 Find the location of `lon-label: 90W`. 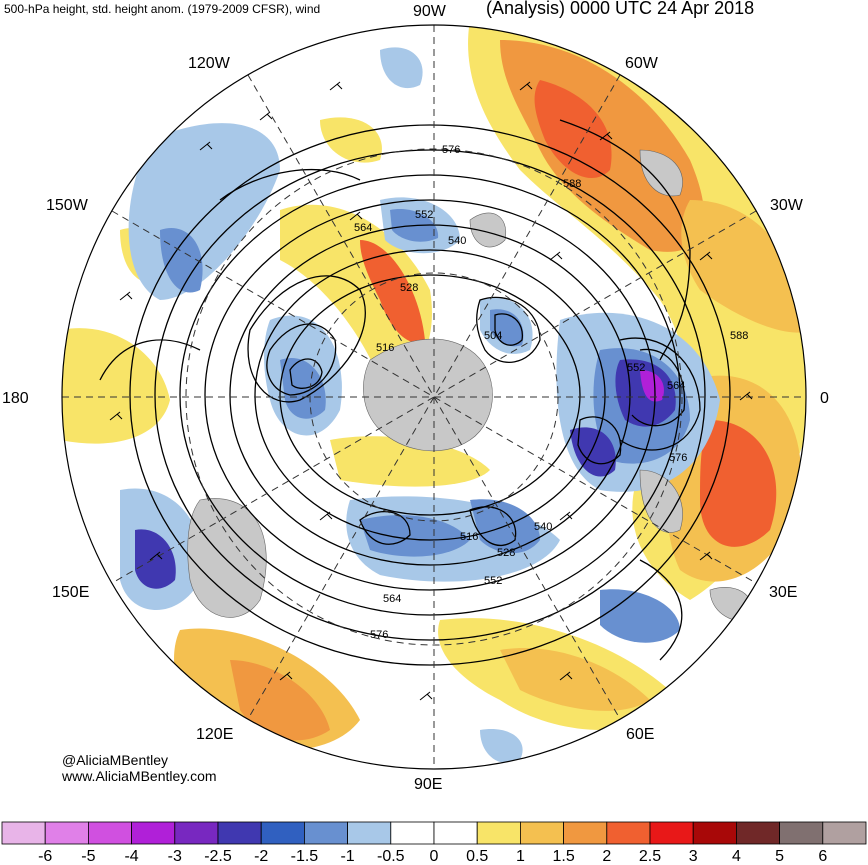

lon-label: 90W is located at coordinates (430, 11).